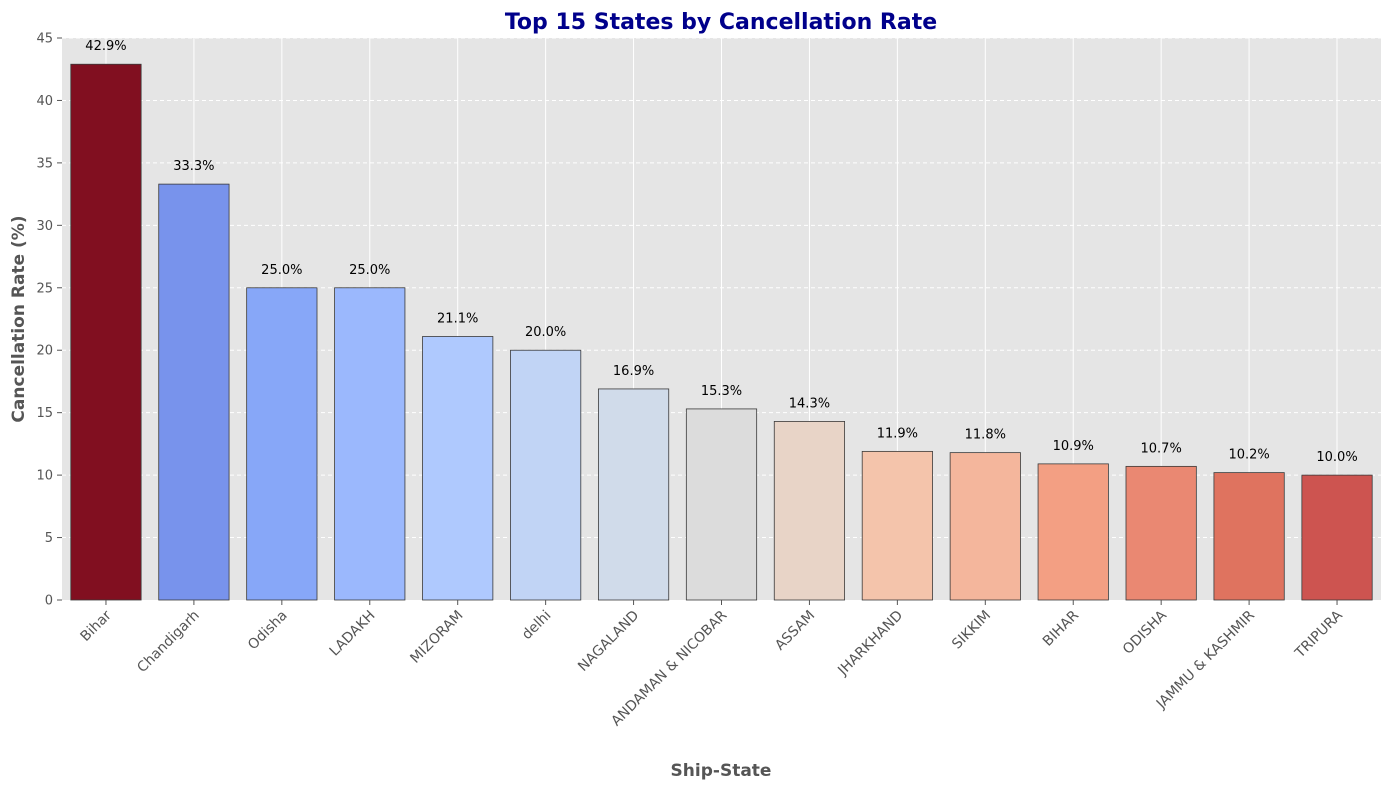  What do you see at coordinates (44, 163) in the screenshot?
I see `y-tick-label: 35` at bounding box center [44, 163].